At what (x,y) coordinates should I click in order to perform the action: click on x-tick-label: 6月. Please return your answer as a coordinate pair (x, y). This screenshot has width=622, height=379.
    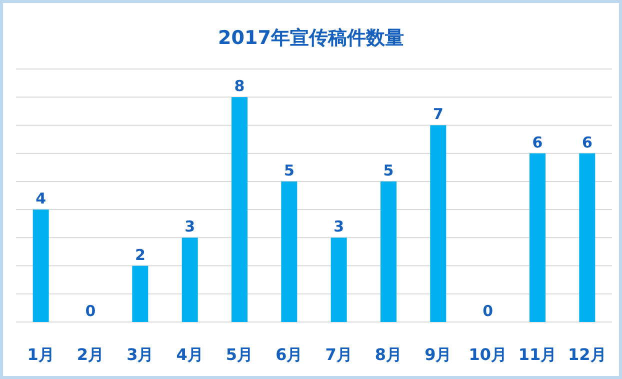
    Looking at the image, I should click on (289, 354).